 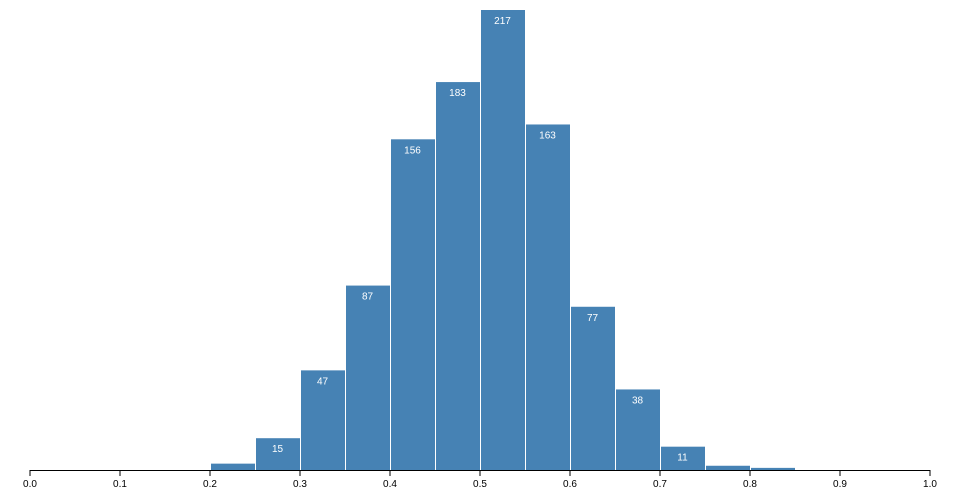 I want to click on value-label: 15, so click(x=278, y=449).